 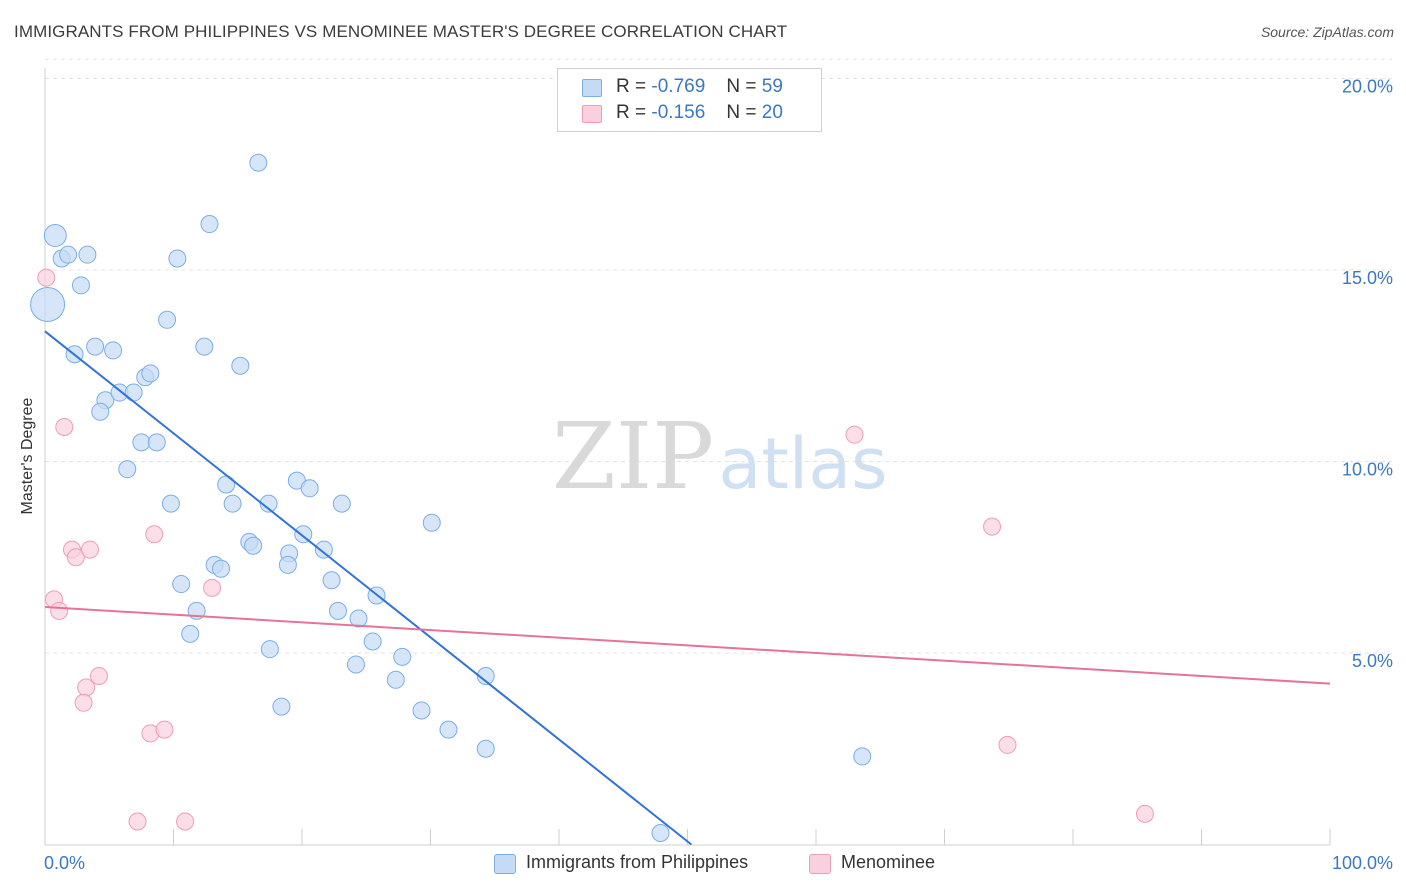 What do you see at coordinates (27, 456) in the screenshot?
I see `y-axis-label: Master's Degree` at bounding box center [27, 456].